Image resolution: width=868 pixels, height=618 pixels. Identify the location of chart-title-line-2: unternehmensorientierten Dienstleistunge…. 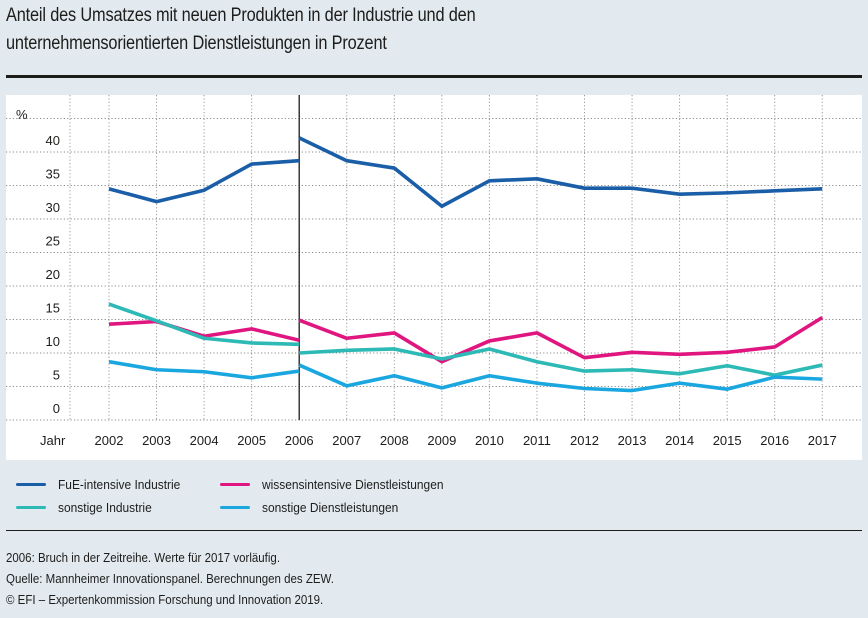
(196, 43).